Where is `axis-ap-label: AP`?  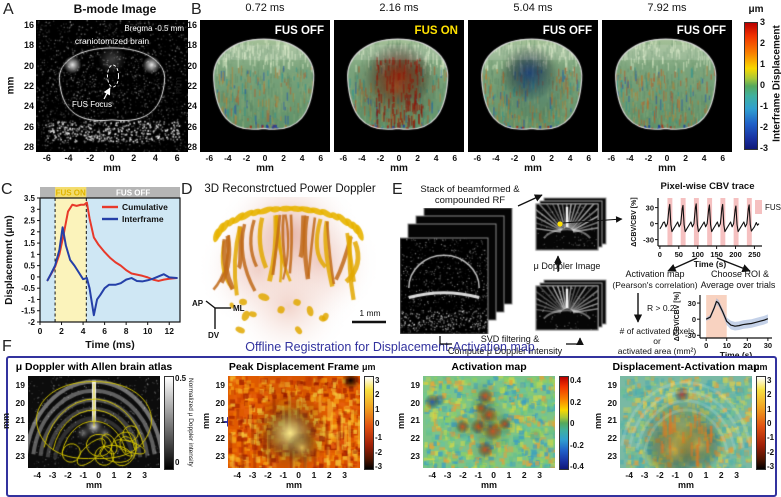 axis-ap-label: AP is located at coordinates (198, 303).